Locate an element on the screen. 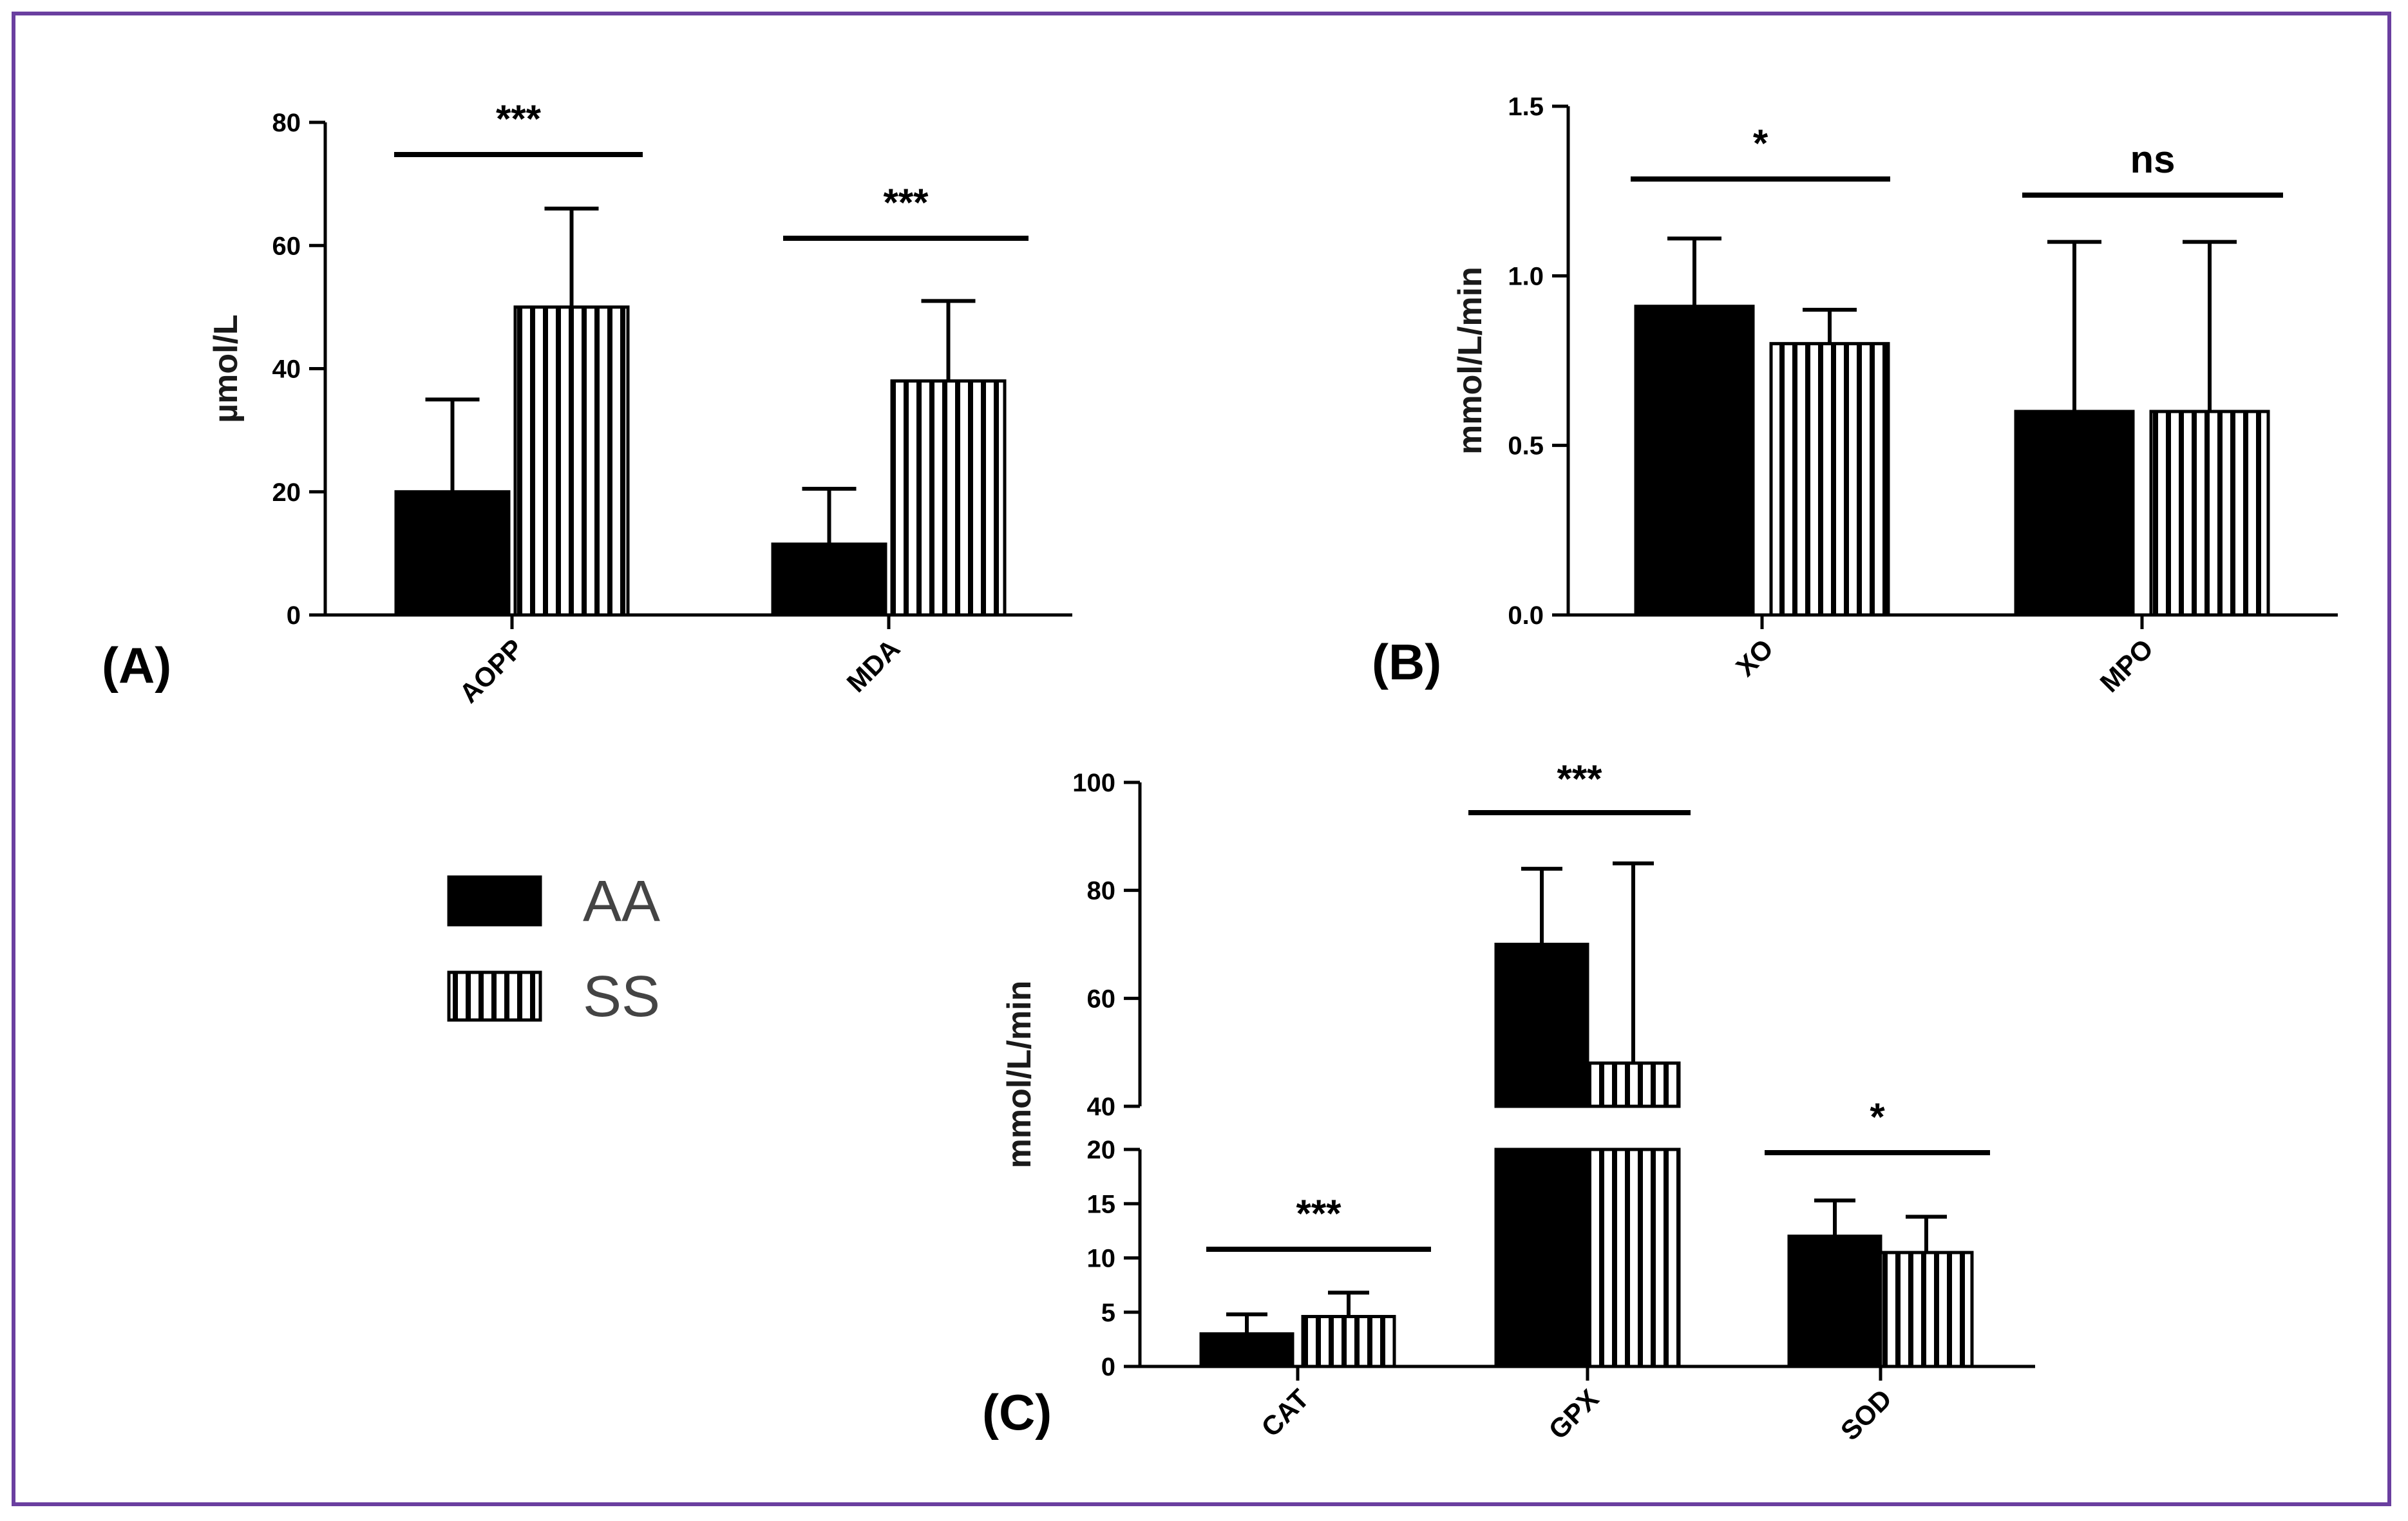 The height and width of the screenshot is (1521, 2408). x-category-label: XO is located at coordinates (1755, 657).